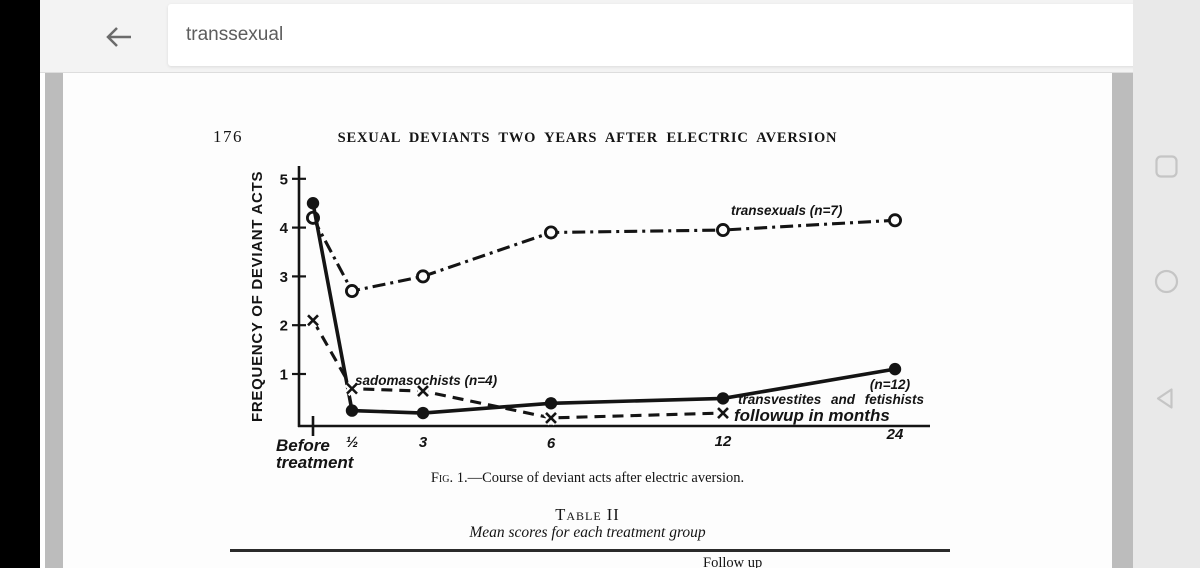  Describe the element at coordinates (54, 320) in the screenshot. I see `viewer-left-margin` at that location.